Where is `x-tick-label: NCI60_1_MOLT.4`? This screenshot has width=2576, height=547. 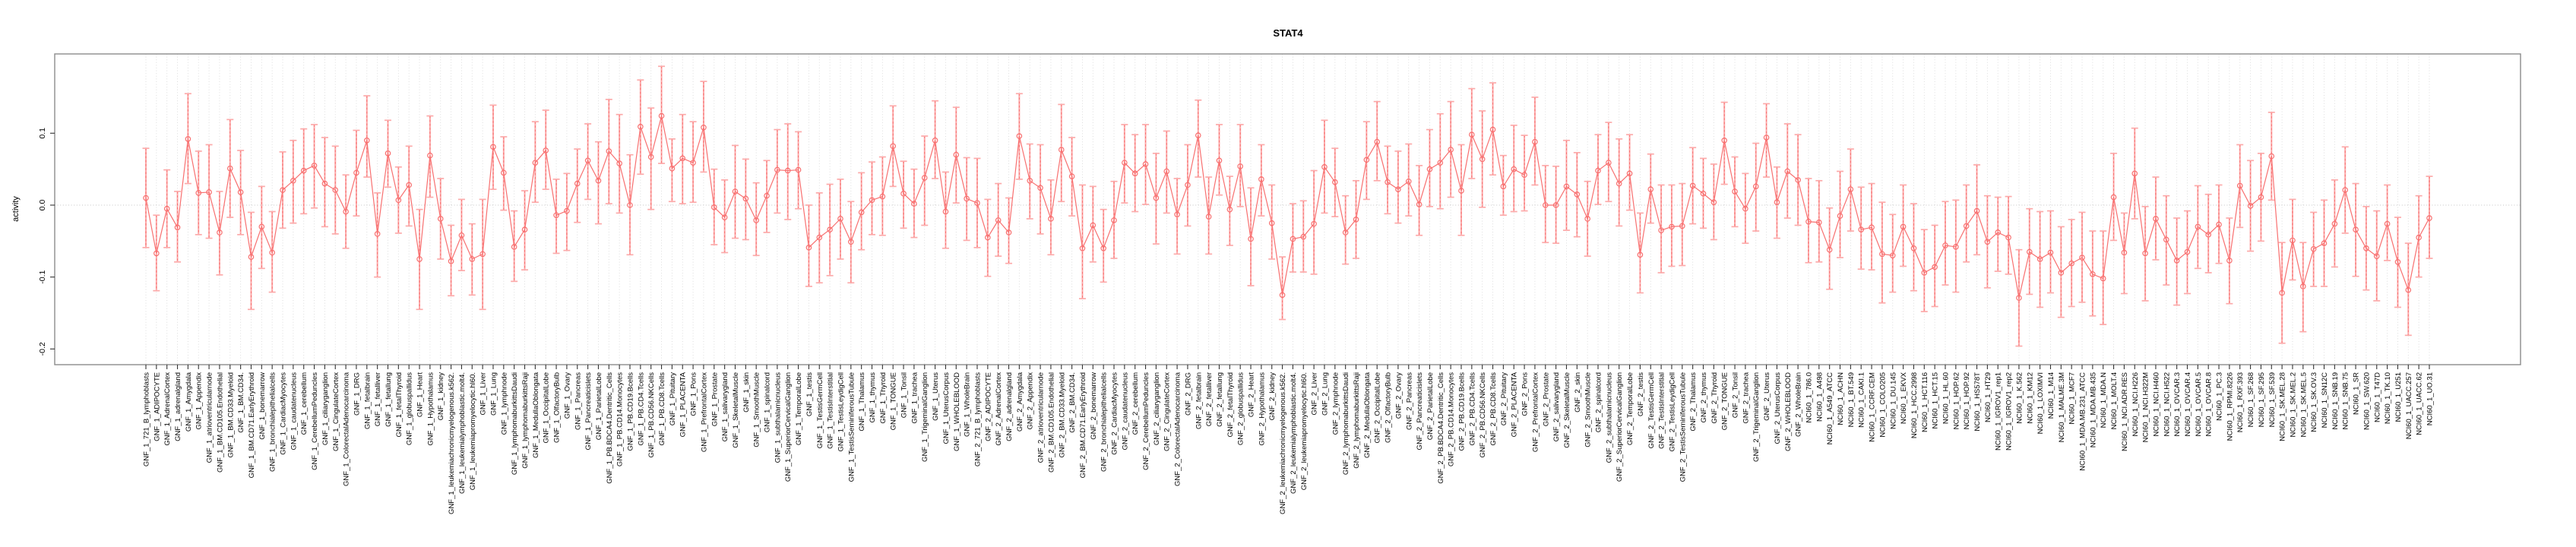
x-tick-label: NCI60_1_MOLT.4 is located at coordinates (2114, 400).